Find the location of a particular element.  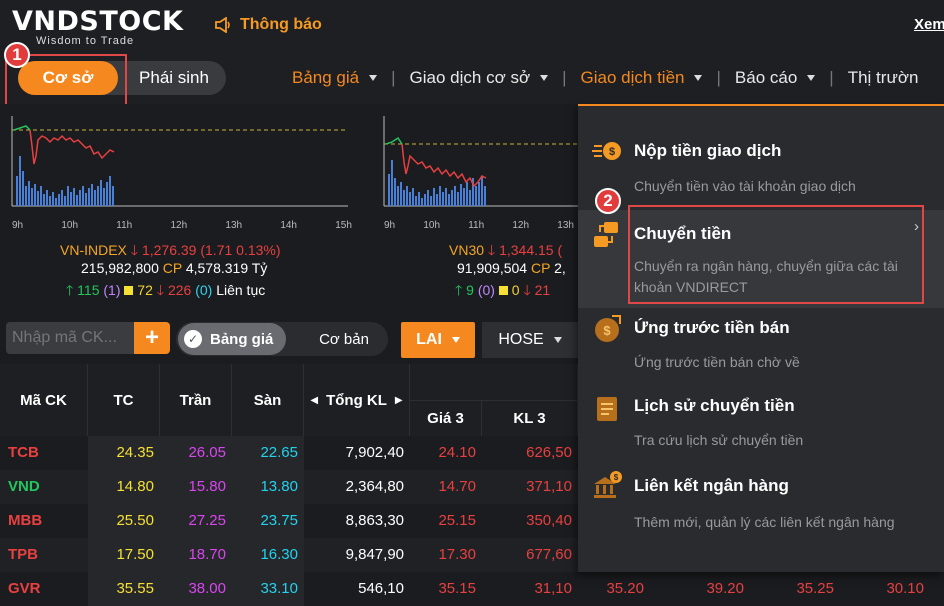

nav-label: Giao dịch tiền is located at coordinates (632, 77).